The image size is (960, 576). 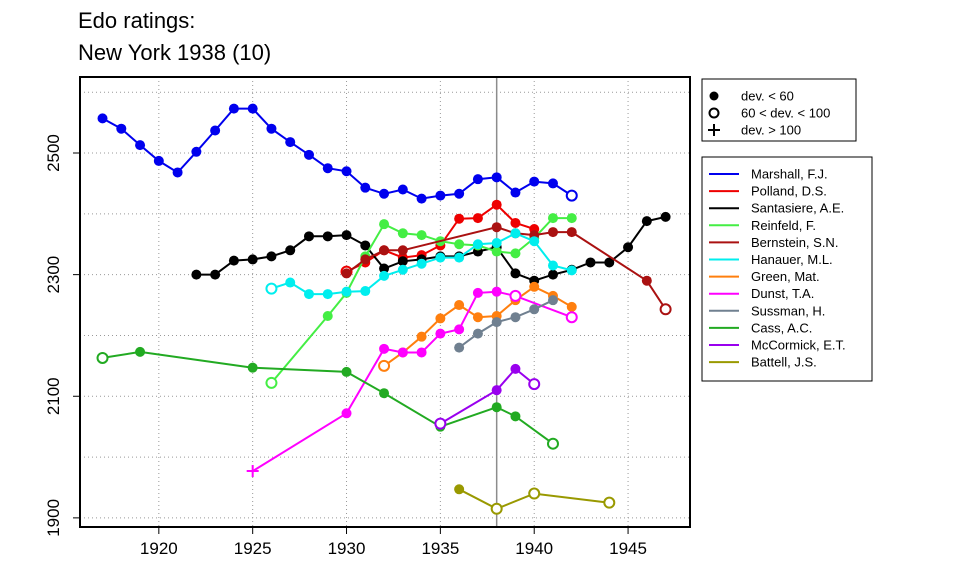 What do you see at coordinates (440, 548) in the screenshot?
I see `x-tick-label: 1935` at bounding box center [440, 548].